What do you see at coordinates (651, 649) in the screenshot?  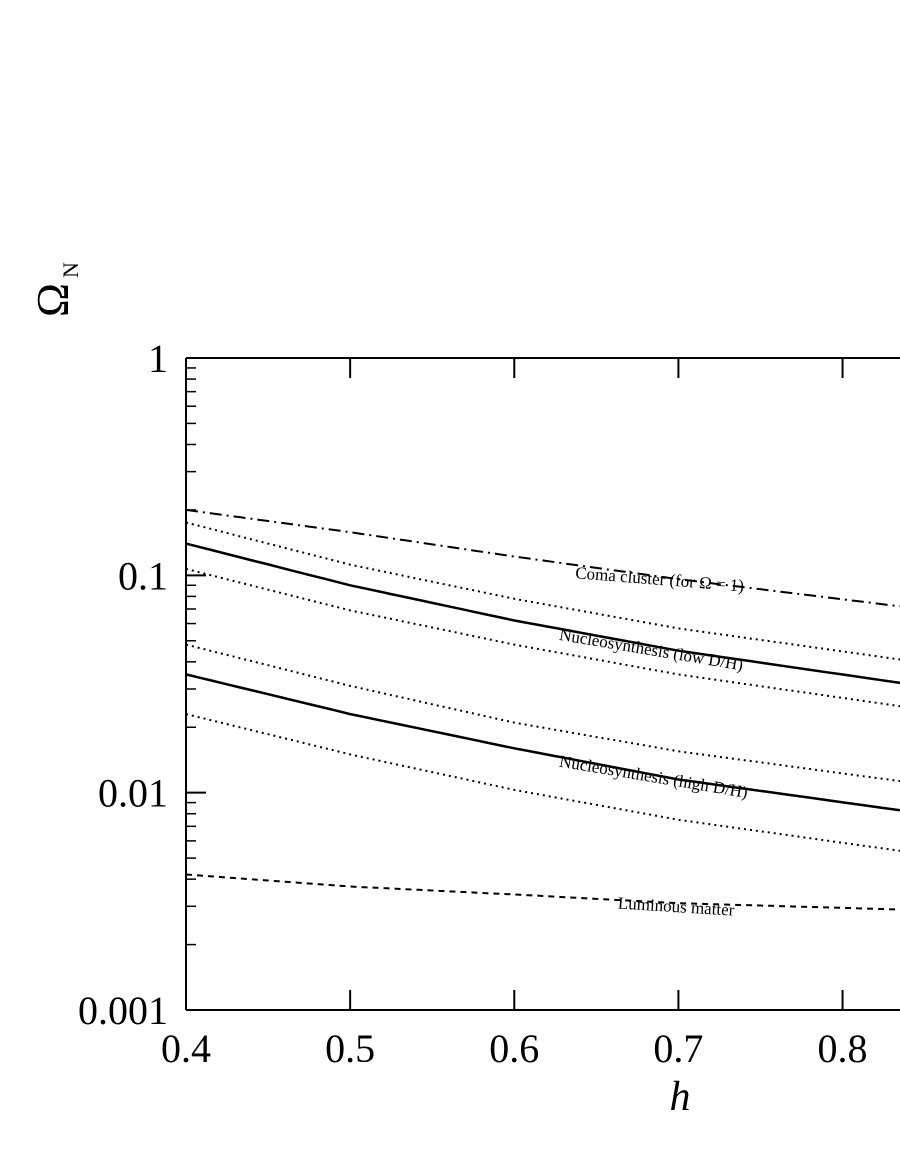 I see `annotation-label: Nucleosynthesis (low D/H)` at bounding box center [651, 649].